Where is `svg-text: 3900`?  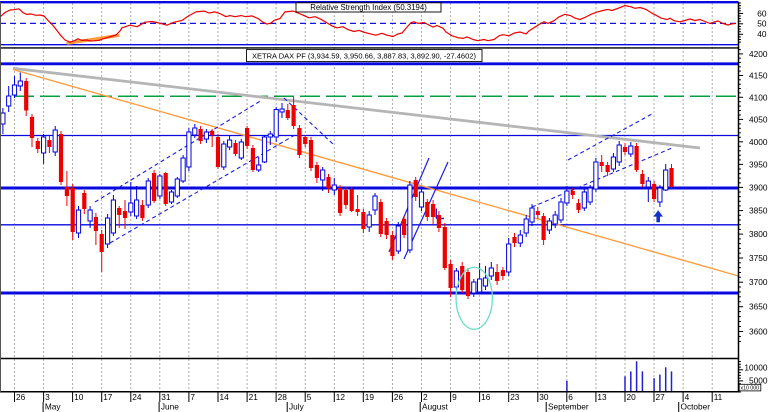
svg-text: 3900 is located at coordinates (758, 187).